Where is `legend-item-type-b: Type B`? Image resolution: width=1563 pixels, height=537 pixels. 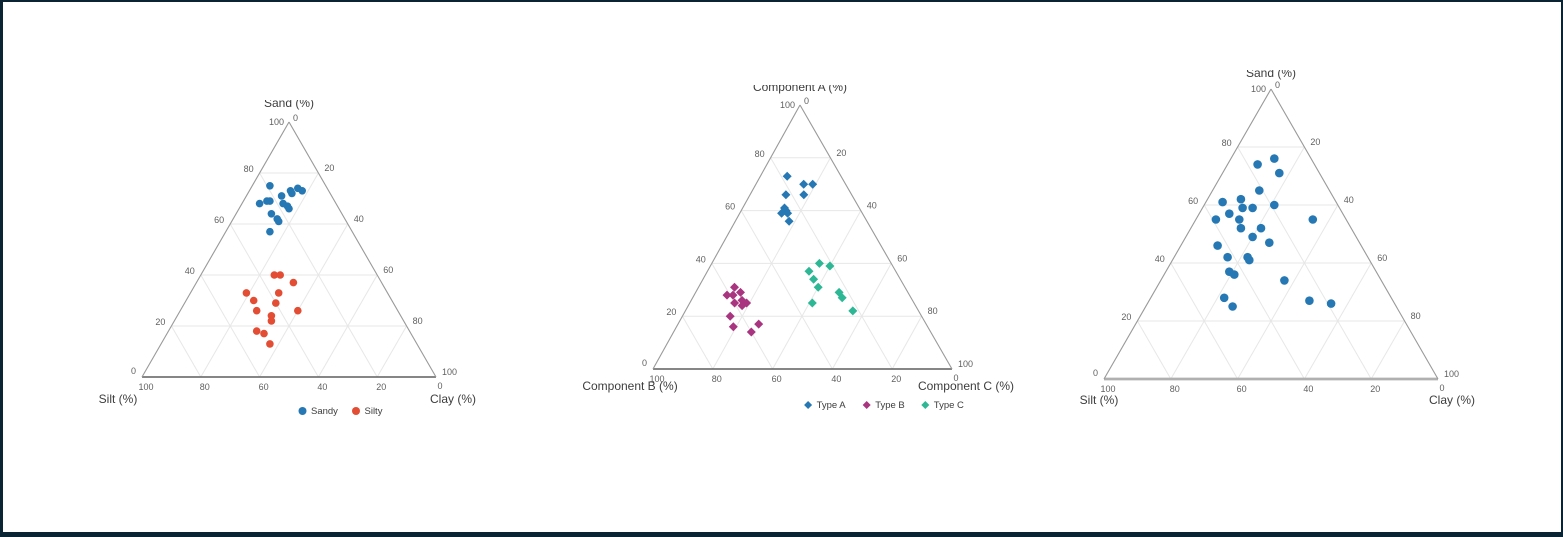
legend-item-type-b: Type B is located at coordinates (883, 405).